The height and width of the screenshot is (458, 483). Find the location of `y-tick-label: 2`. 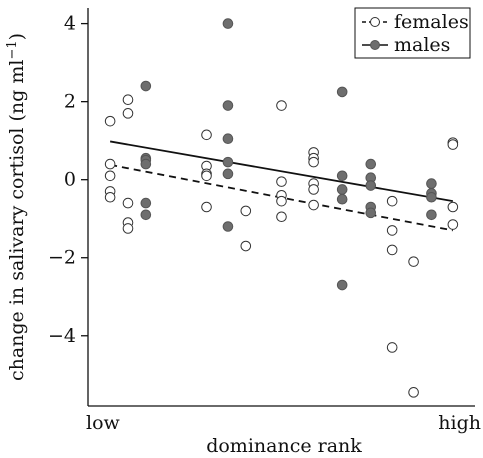

y-tick-label: 2 is located at coordinates (70, 102).